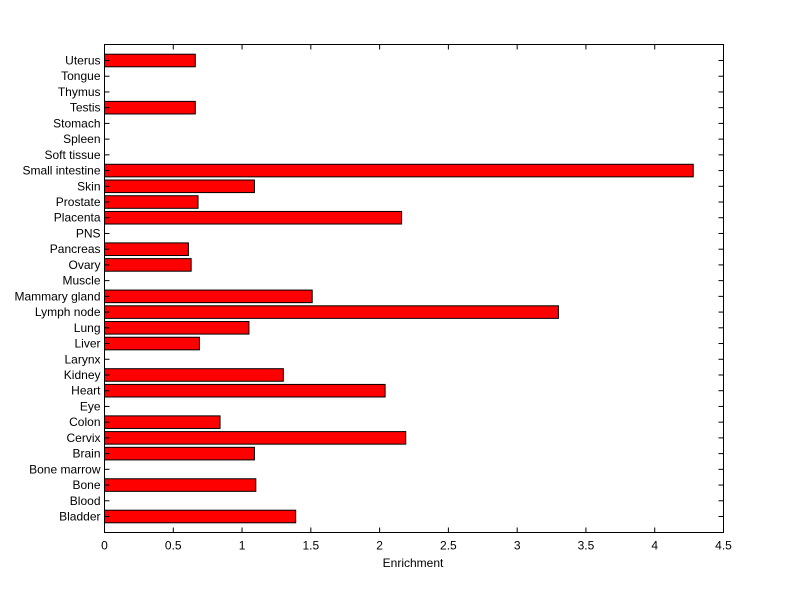  I want to click on bar-mammary-gland, so click(208, 296).